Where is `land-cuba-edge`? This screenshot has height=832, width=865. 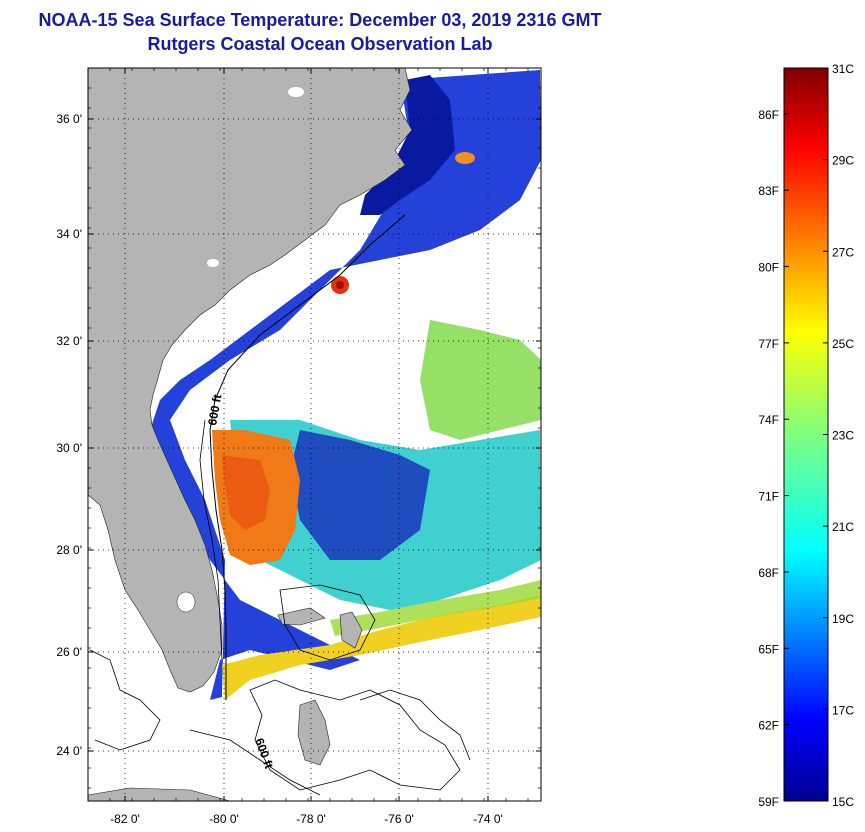
land-cuba-edge is located at coordinates (159, 794).